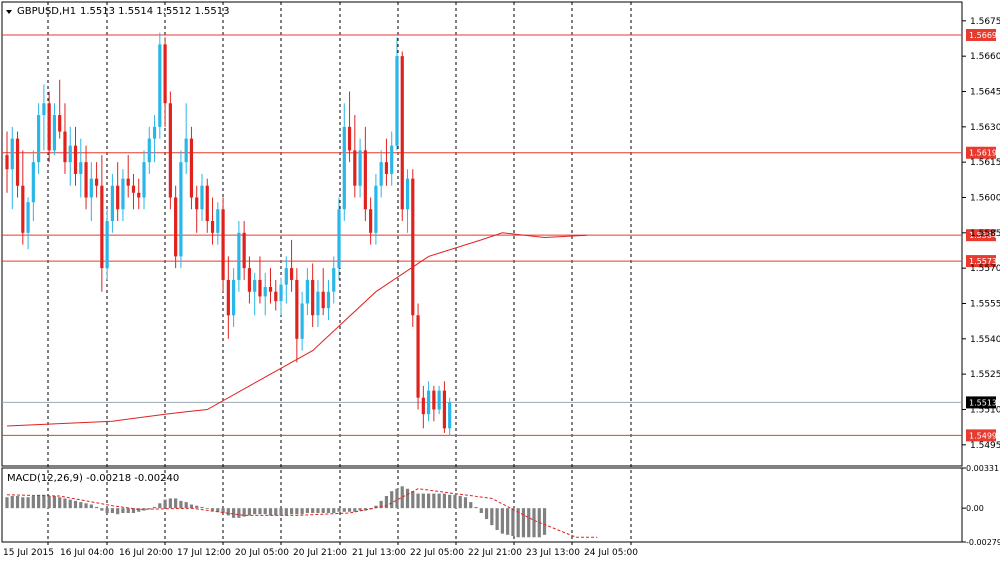 This screenshot has height=565, width=1000. I want to click on y-tick-label: 1.5585, so click(985, 234).